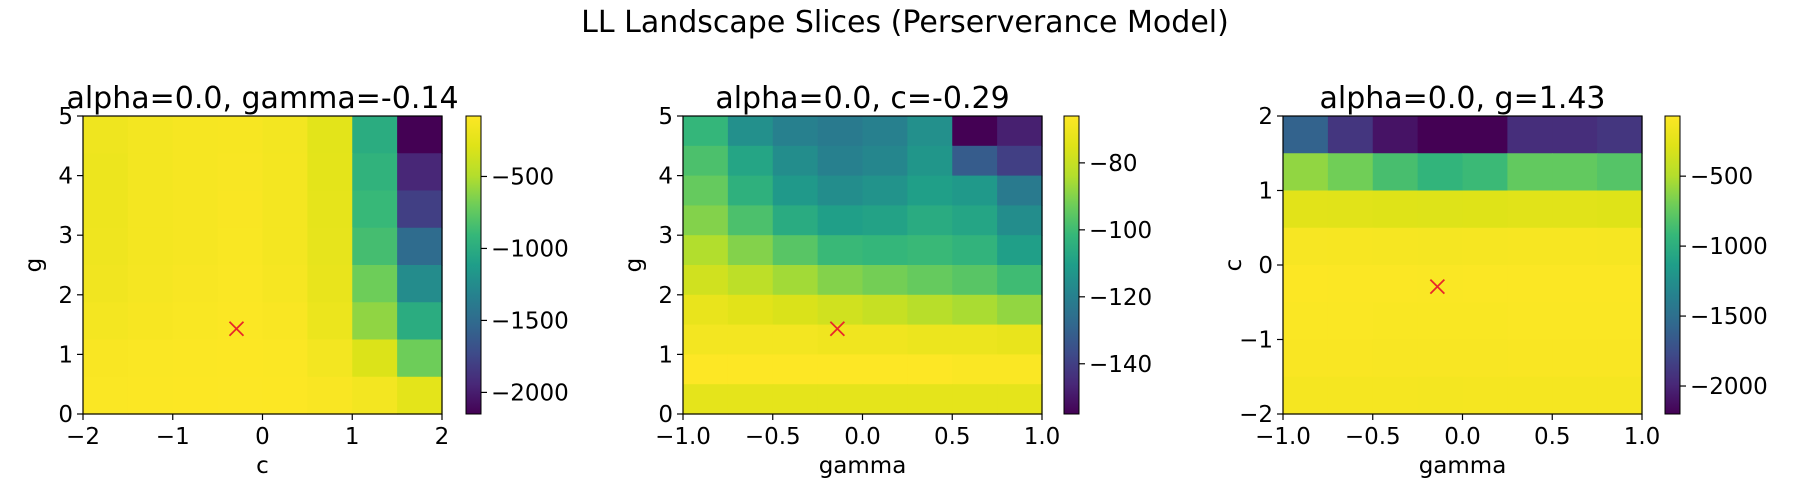 The height and width of the screenshot is (500, 1800). Describe the element at coordinates (352, 437) in the screenshot. I see `x-tick-label: 1` at that location.